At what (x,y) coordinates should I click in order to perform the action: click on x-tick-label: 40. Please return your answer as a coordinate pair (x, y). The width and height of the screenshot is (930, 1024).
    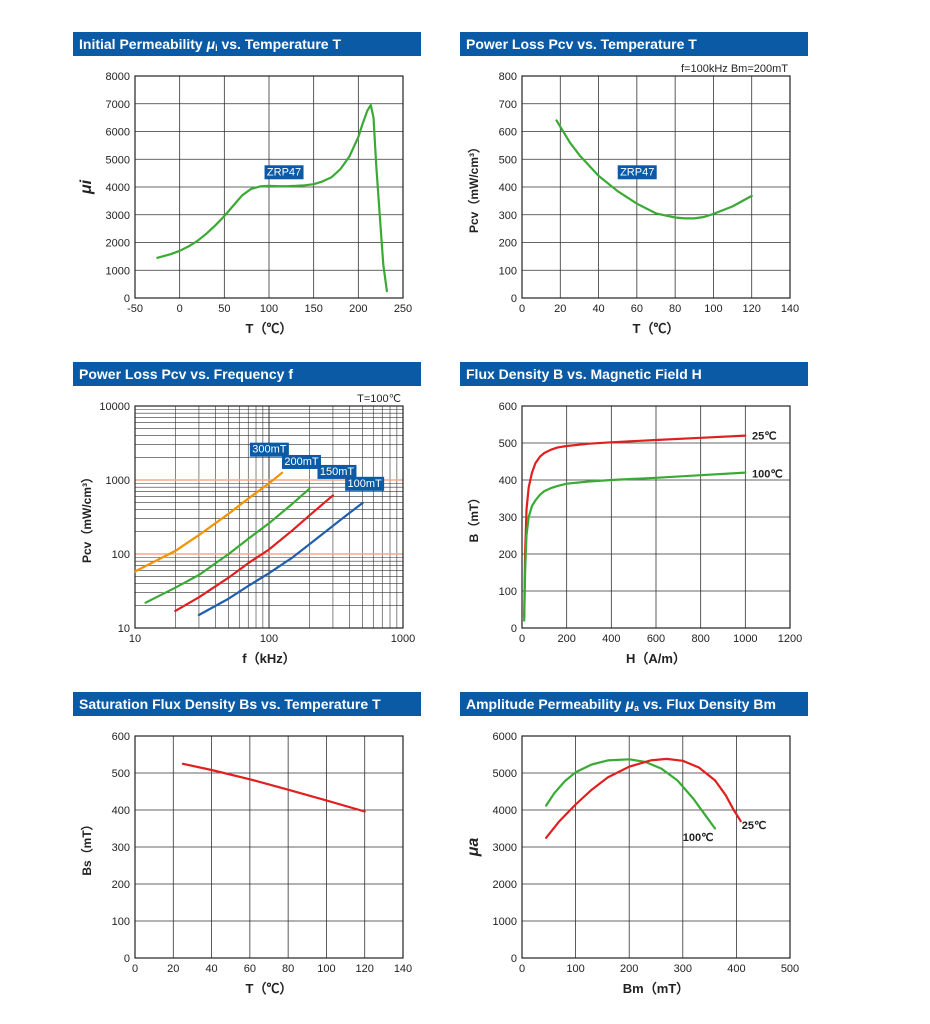
    Looking at the image, I should click on (211, 969).